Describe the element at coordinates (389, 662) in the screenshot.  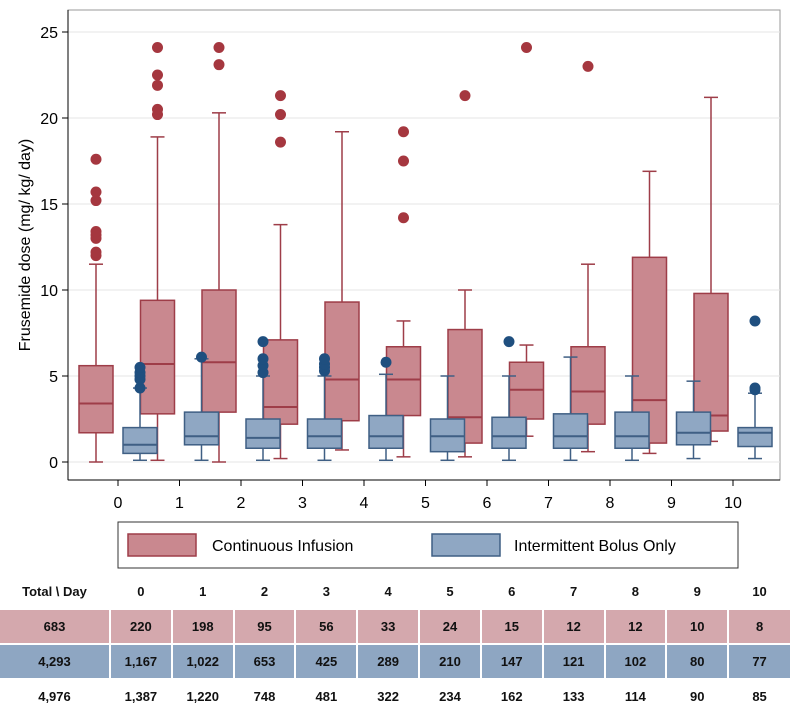
I see `table-cell: 289` at that location.